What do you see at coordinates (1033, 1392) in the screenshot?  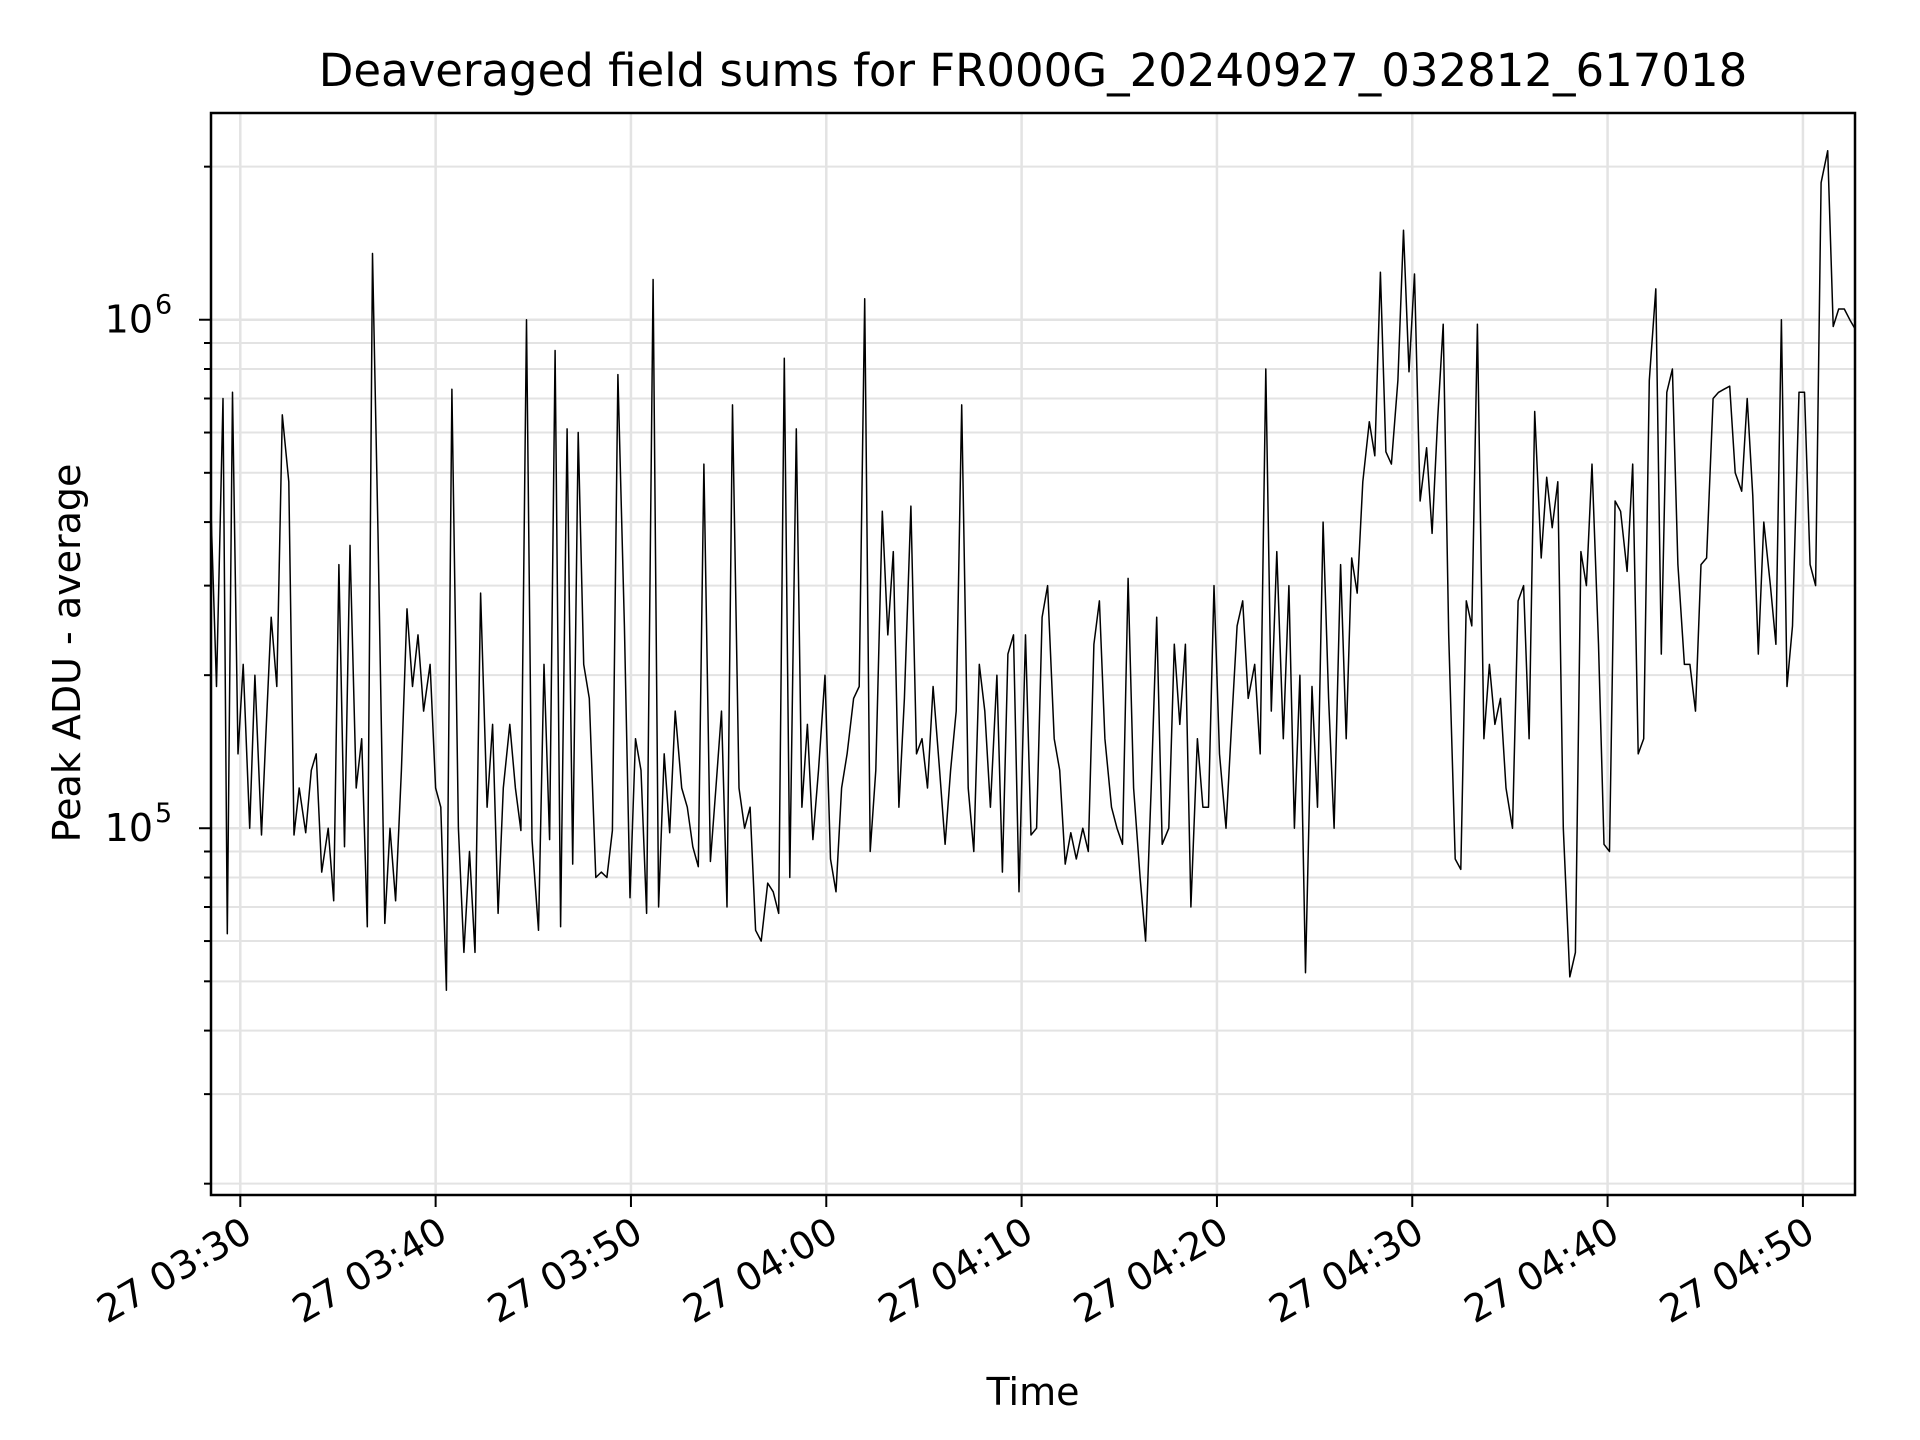 I see `x-axis-title: Time` at bounding box center [1033, 1392].